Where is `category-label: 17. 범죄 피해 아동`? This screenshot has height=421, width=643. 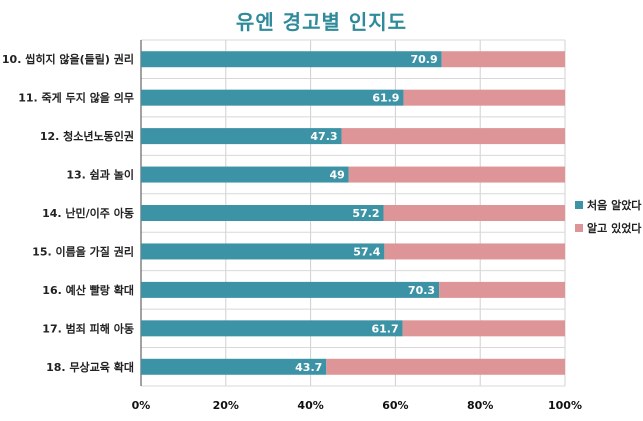 category-label: 17. 범죄 피해 아동 is located at coordinates (88, 328).